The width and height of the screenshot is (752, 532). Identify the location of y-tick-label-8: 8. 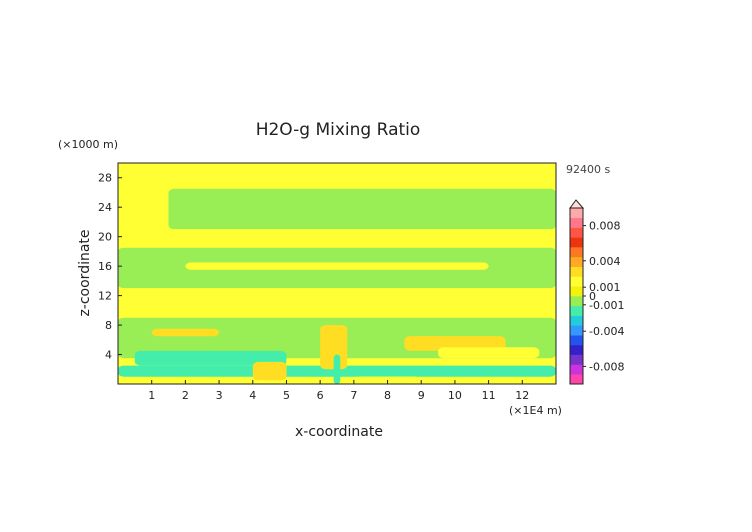
(108, 325).